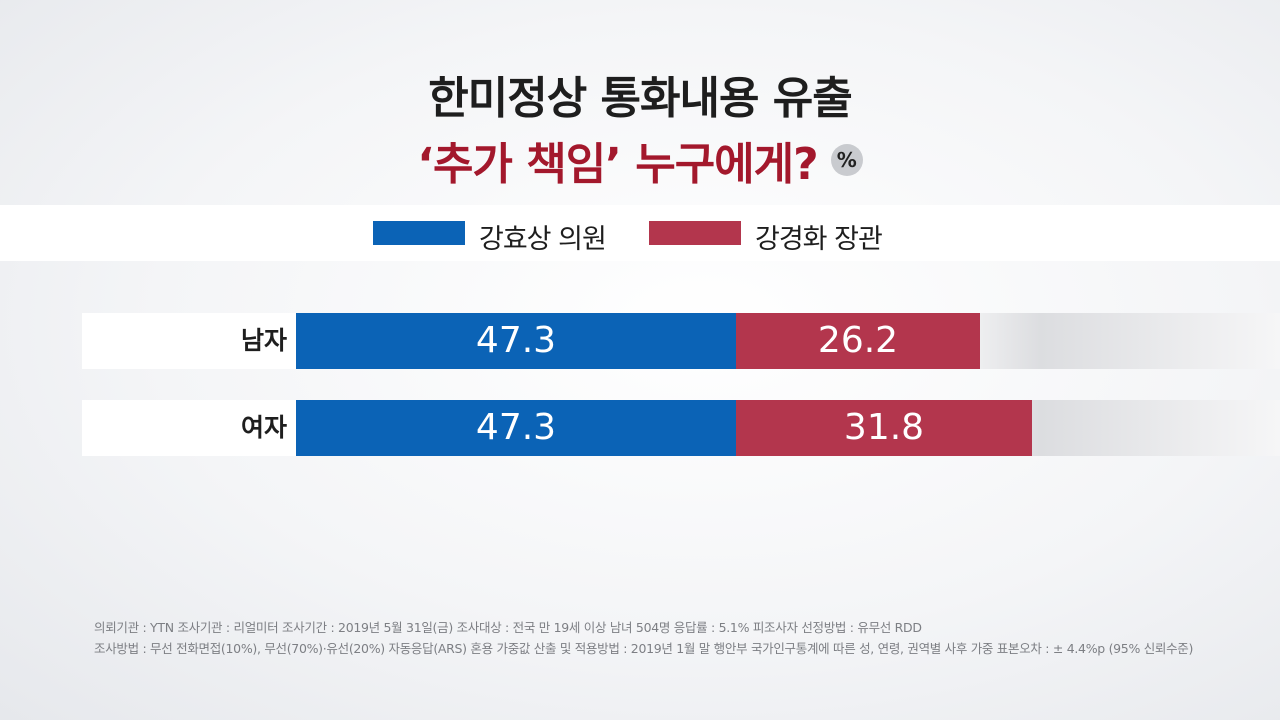 This screenshot has height=720, width=1280. What do you see at coordinates (884, 428) in the screenshot?
I see `bar-segment-series2: 31.8` at bounding box center [884, 428].